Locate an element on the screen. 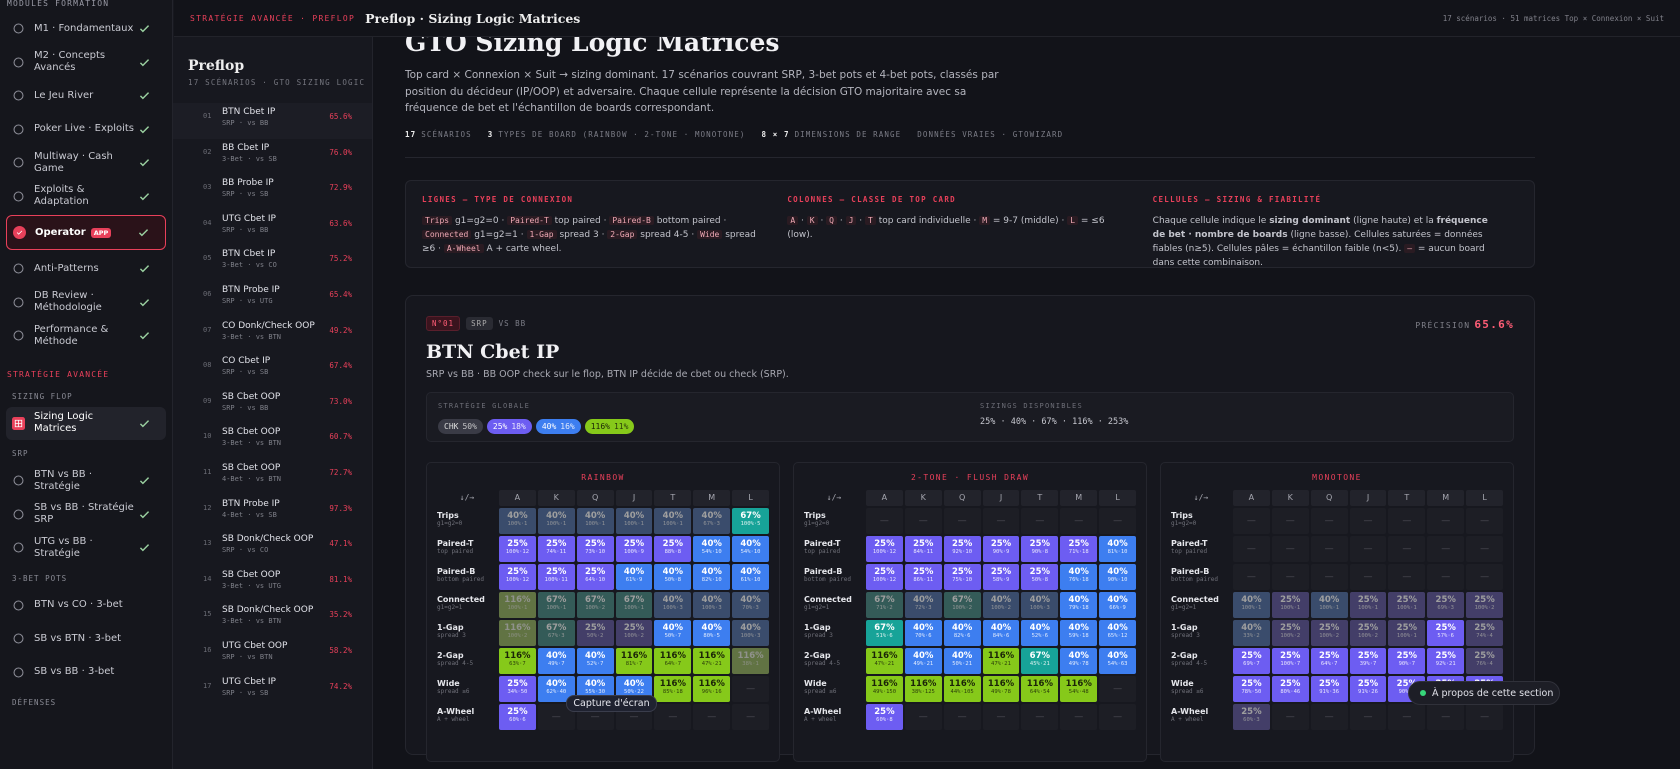 The width and height of the screenshot is (1680, 769). strategy-pill: CHK 50% is located at coordinates (460, 426).